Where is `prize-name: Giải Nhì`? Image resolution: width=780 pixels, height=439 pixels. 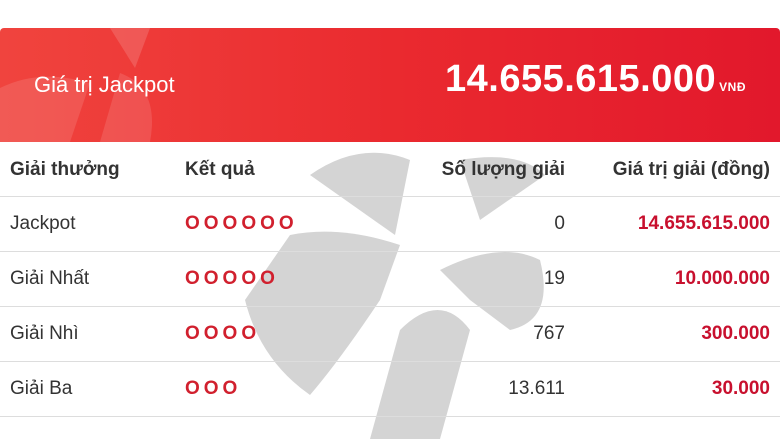
prize-name: Giải Nhì is located at coordinates (87, 334).